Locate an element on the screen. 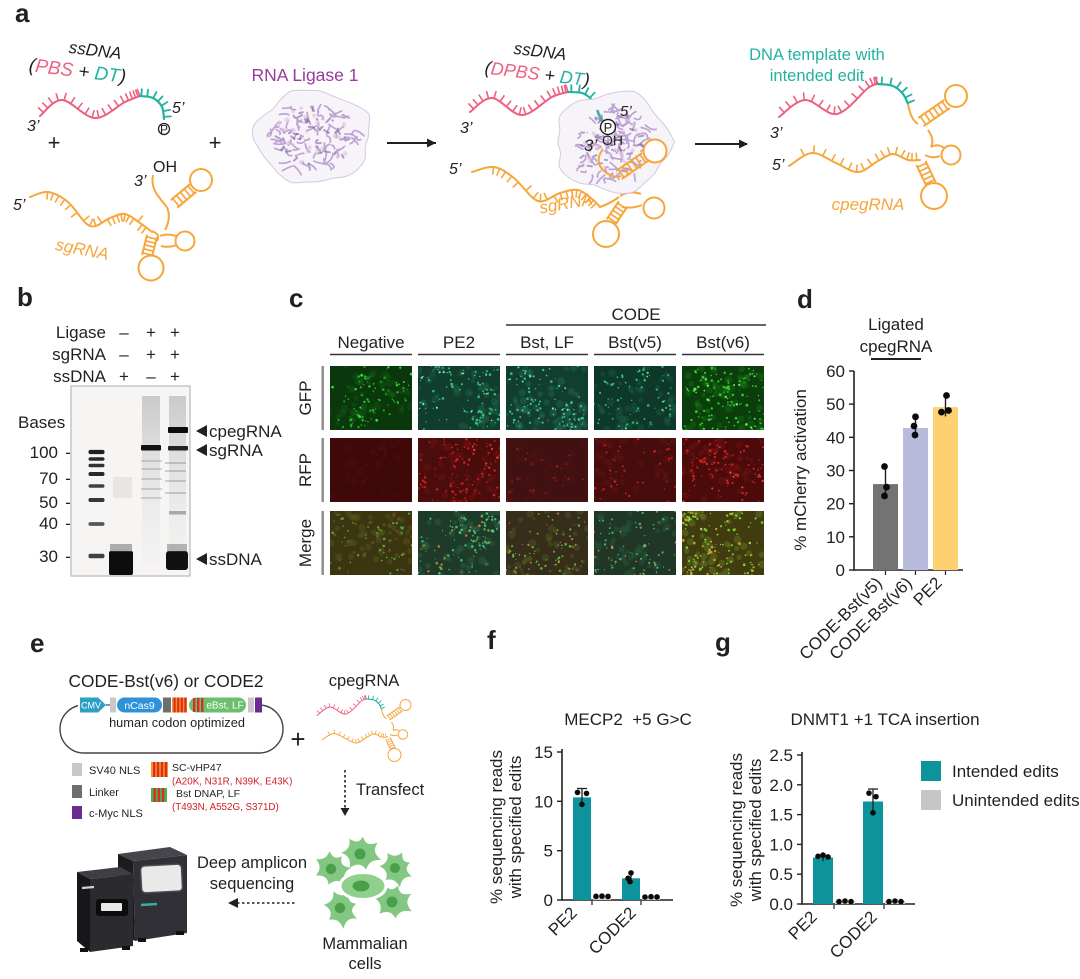  svg-text: MECP2 +5 G>C is located at coordinates (628, 719).